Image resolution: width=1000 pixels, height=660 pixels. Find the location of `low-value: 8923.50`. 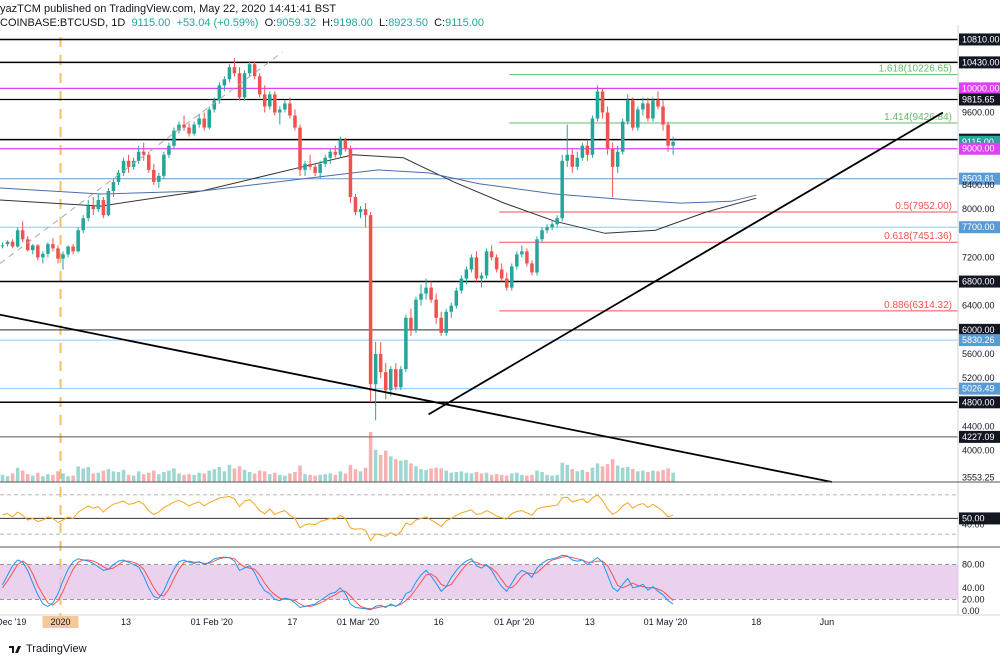

low-value: 8923.50 is located at coordinates (408, 23).